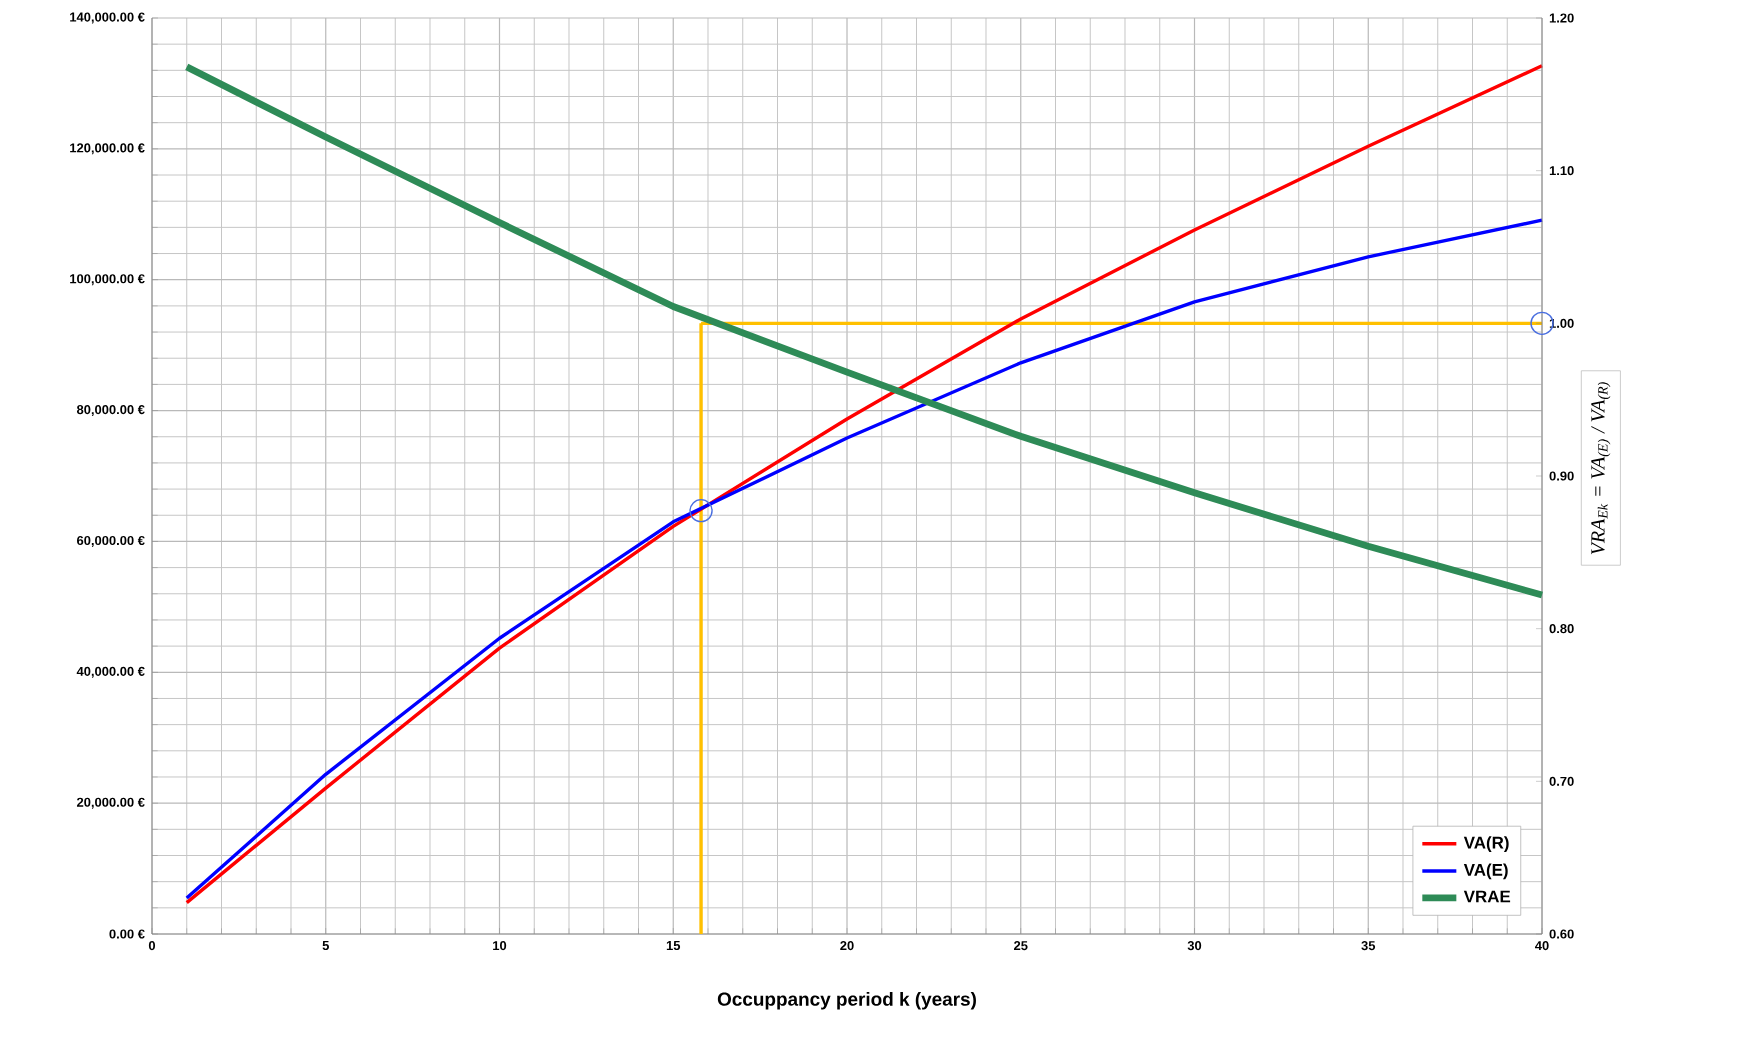 Image resolution: width=1750 pixels, height=1054 pixels. Describe the element at coordinates (1487, 896) in the screenshot. I see `legend-label: VRAE` at that location.